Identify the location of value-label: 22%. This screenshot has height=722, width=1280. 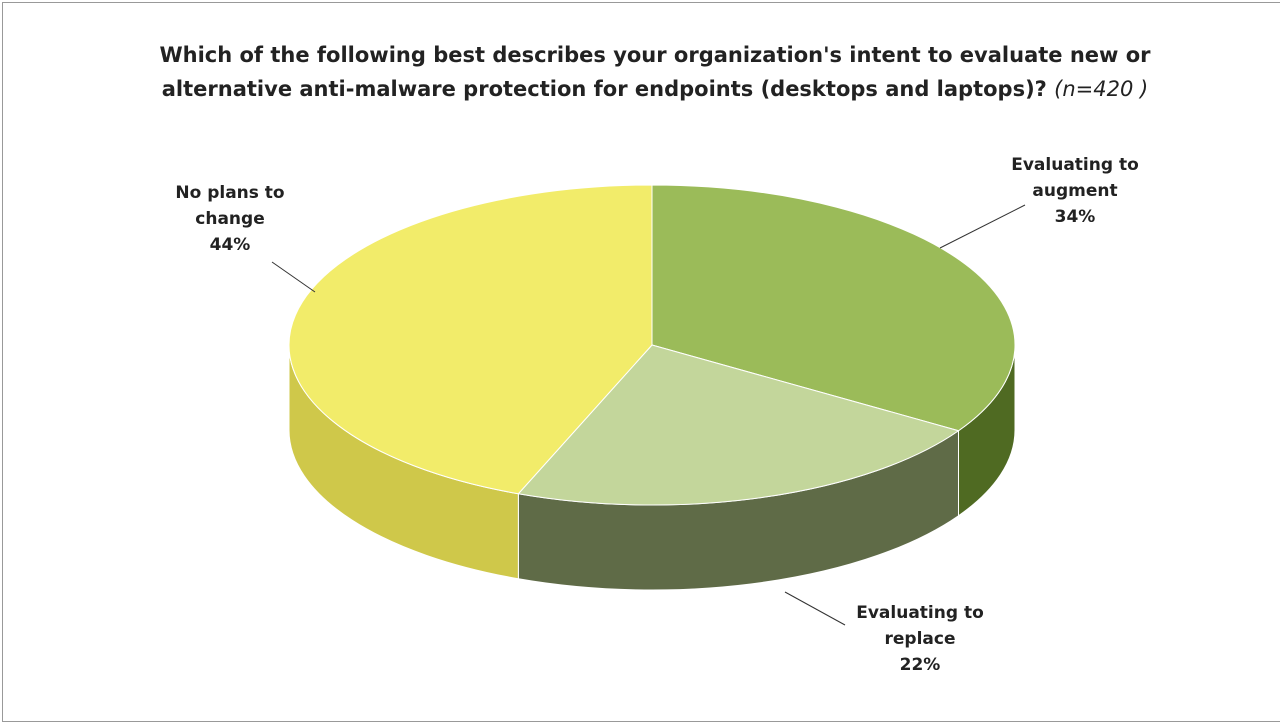
(920, 665).